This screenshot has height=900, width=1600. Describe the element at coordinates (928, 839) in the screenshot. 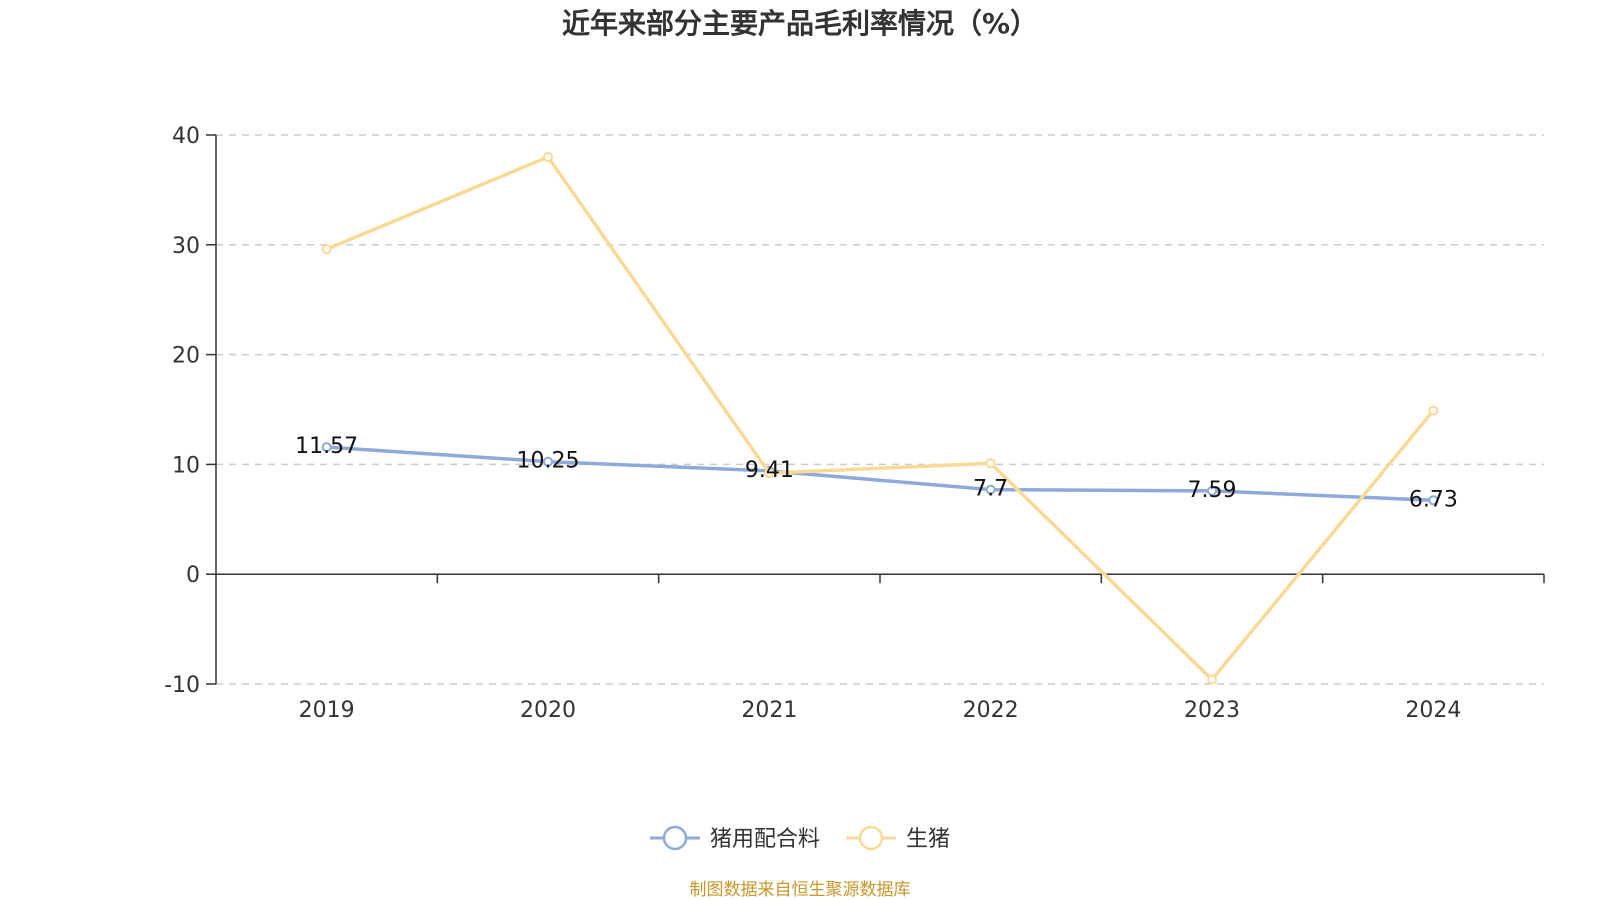

I see `legend-label: 生猪` at that location.